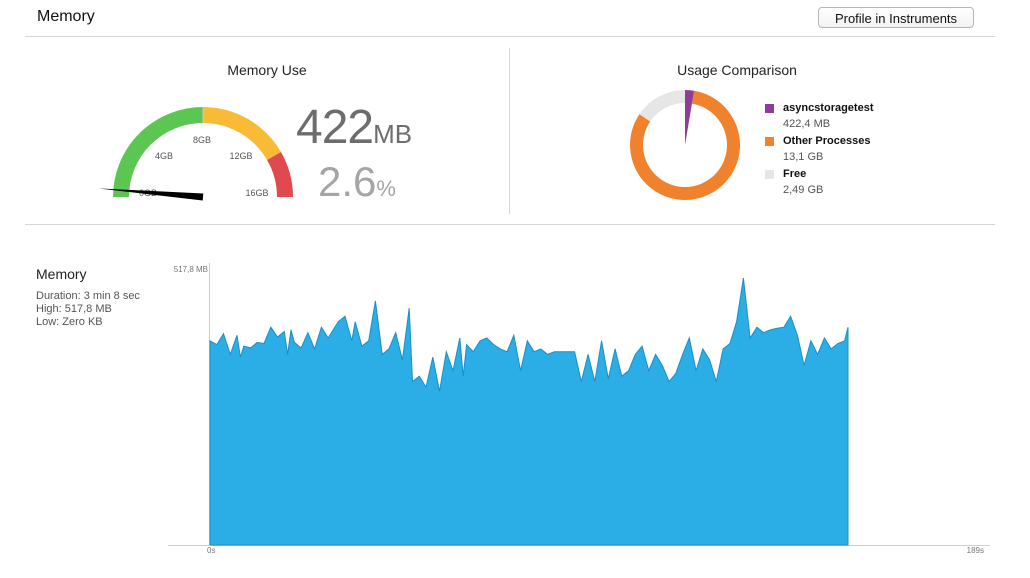 Image resolution: width=1030 pixels, height=578 pixels. What do you see at coordinates (662, 106) in the screenshot?
I see `donut-slice-free` at bounding box center [662, 106].